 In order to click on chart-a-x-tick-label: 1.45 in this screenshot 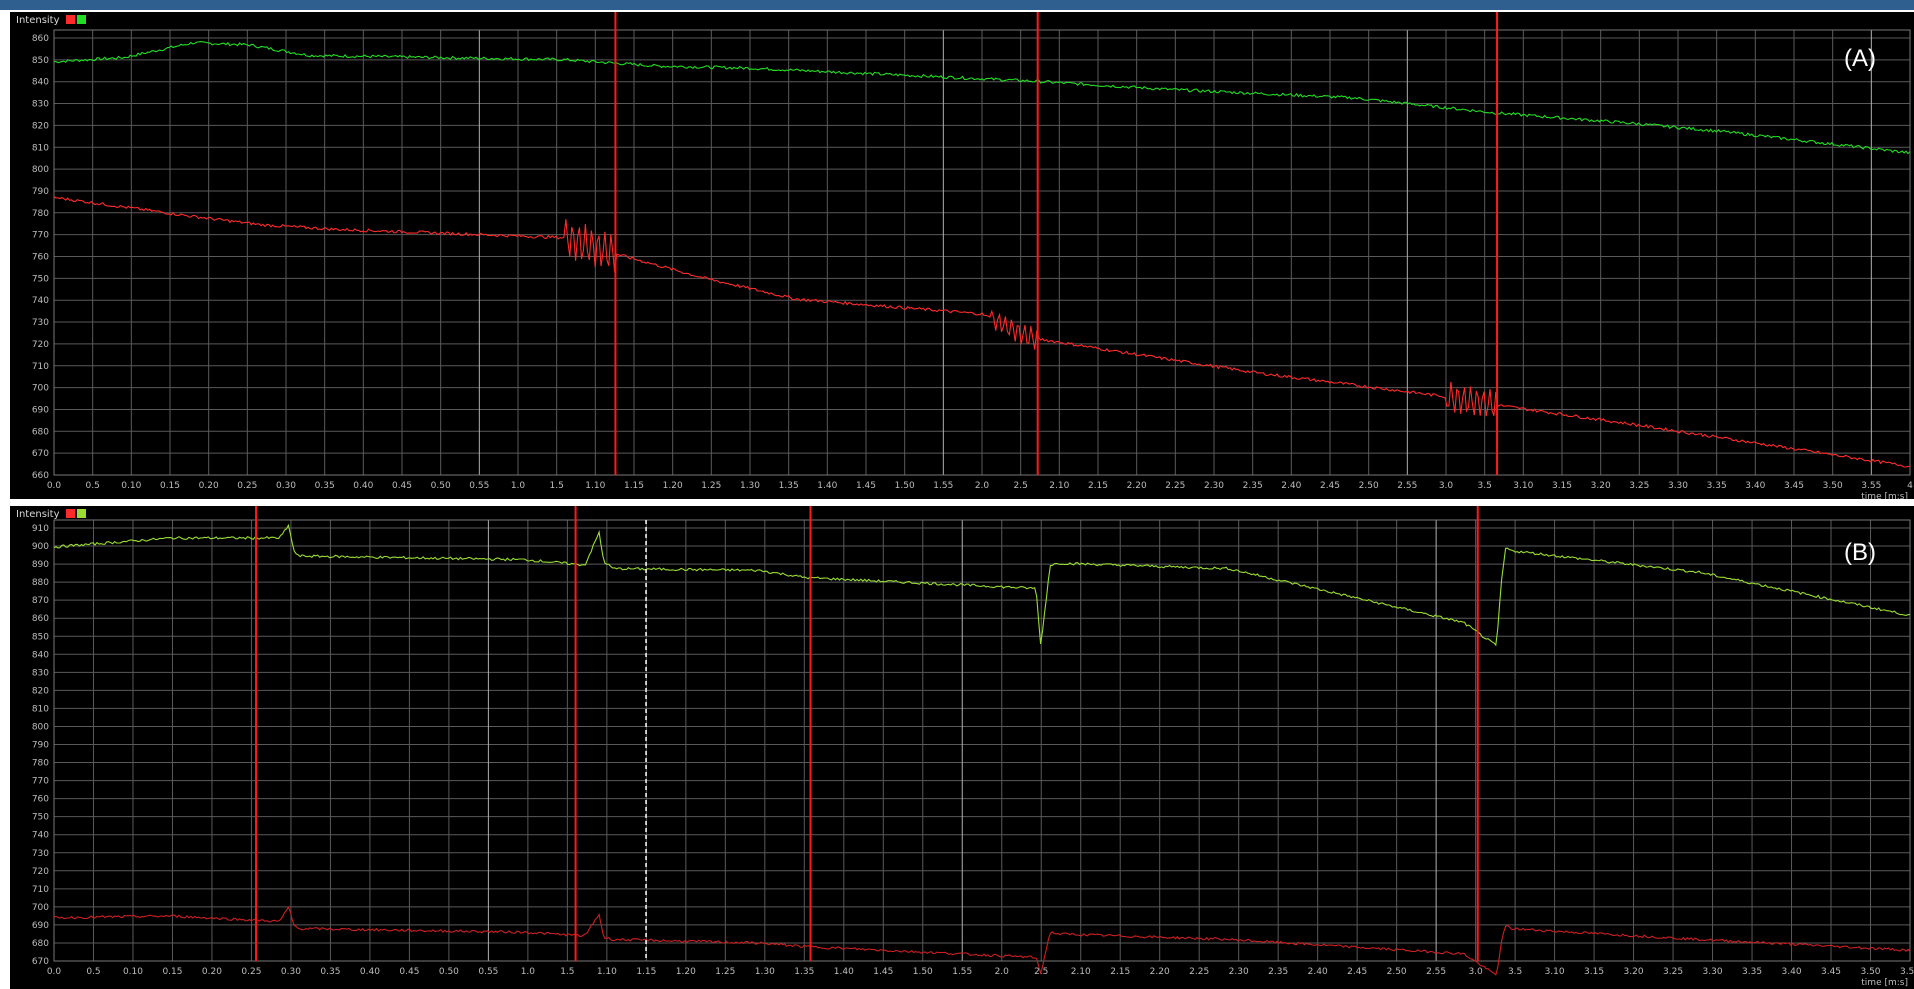, I will do `click(866, 486)`.